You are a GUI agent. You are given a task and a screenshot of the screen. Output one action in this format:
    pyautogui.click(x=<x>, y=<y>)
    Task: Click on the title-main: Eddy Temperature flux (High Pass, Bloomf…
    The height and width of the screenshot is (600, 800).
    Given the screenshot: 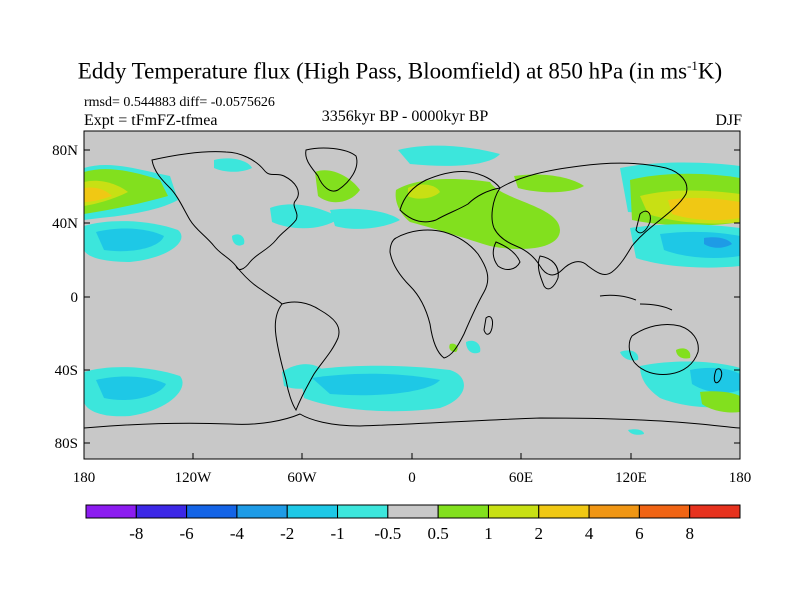 What is the action you would take?
    pyautogui.click(x=382, y=71)
    